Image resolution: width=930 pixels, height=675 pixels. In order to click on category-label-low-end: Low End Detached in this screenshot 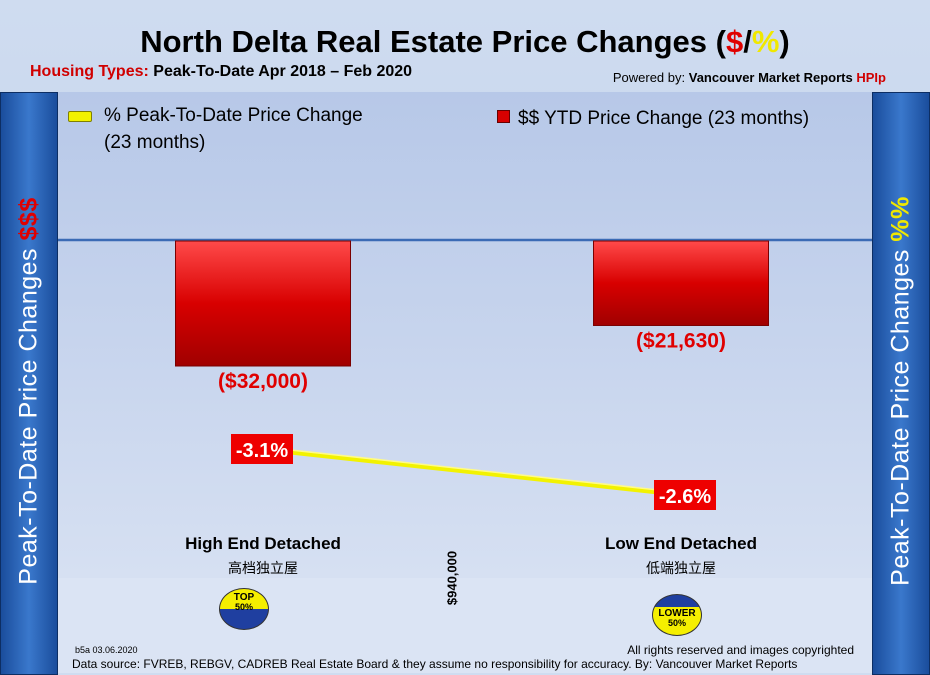, I will do `click(681, 543)`.